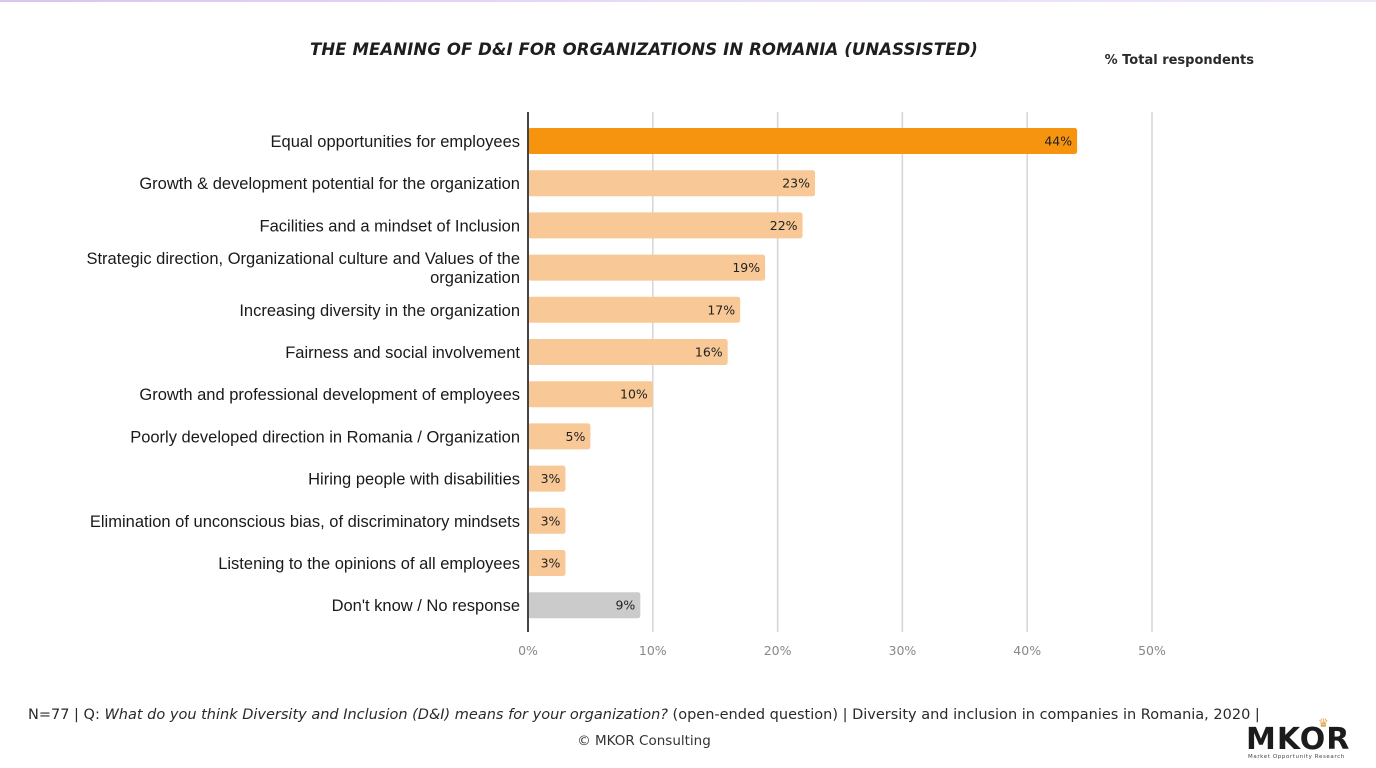 The image size is (1376, 768). Describe the element at coordinates (784, 225) in the screenshot. I see `value-label-2: 22%` at that location.